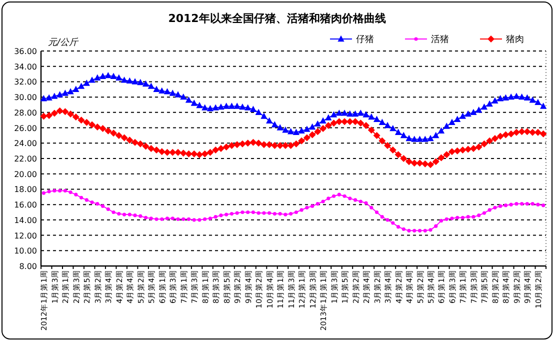  Describe the element at coordinates (25, 97) in the screenshot. I see `y-tick-label: 30.00` at that location.